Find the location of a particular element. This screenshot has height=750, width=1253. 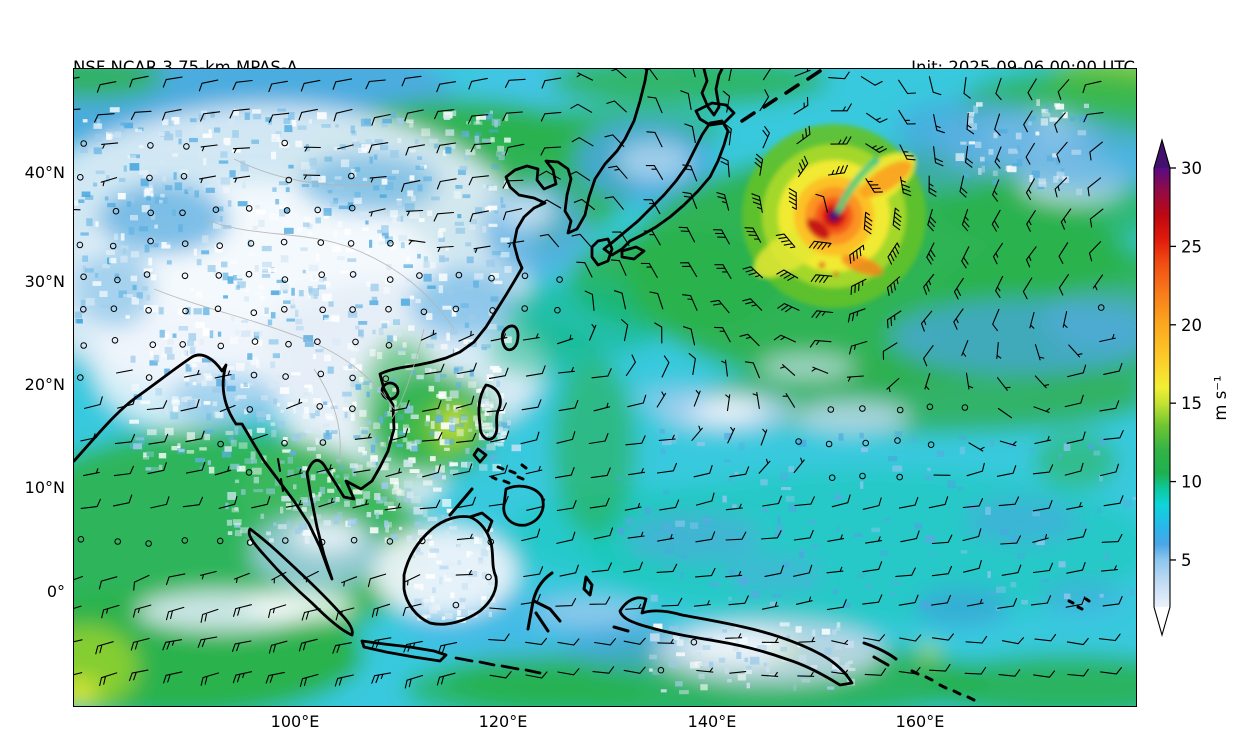

colorbar-unit-label: m s⁻¹ is located at coordinates (1220, 397).